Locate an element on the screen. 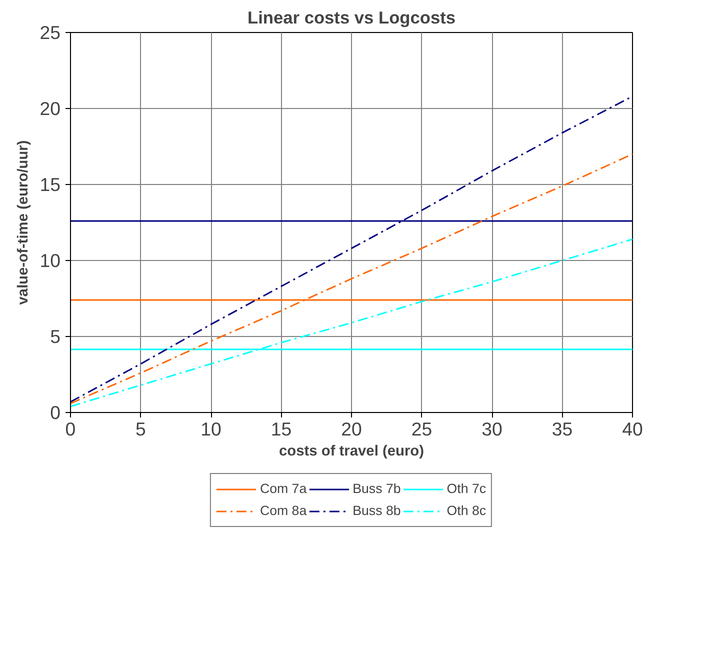 Image resolution: width=701 pixels, height=672 pixels. x-tick-label: 40 is located at coordinates (632, 429).